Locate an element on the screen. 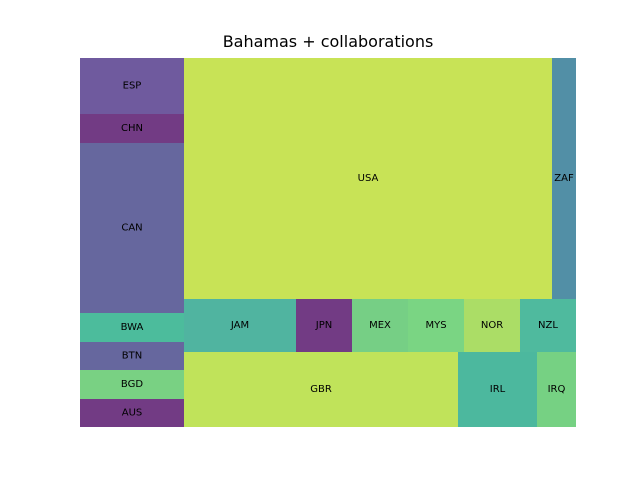 This screenshot has height=480, width=640. treemap-cell-btn is located at coordinates (132, 356).